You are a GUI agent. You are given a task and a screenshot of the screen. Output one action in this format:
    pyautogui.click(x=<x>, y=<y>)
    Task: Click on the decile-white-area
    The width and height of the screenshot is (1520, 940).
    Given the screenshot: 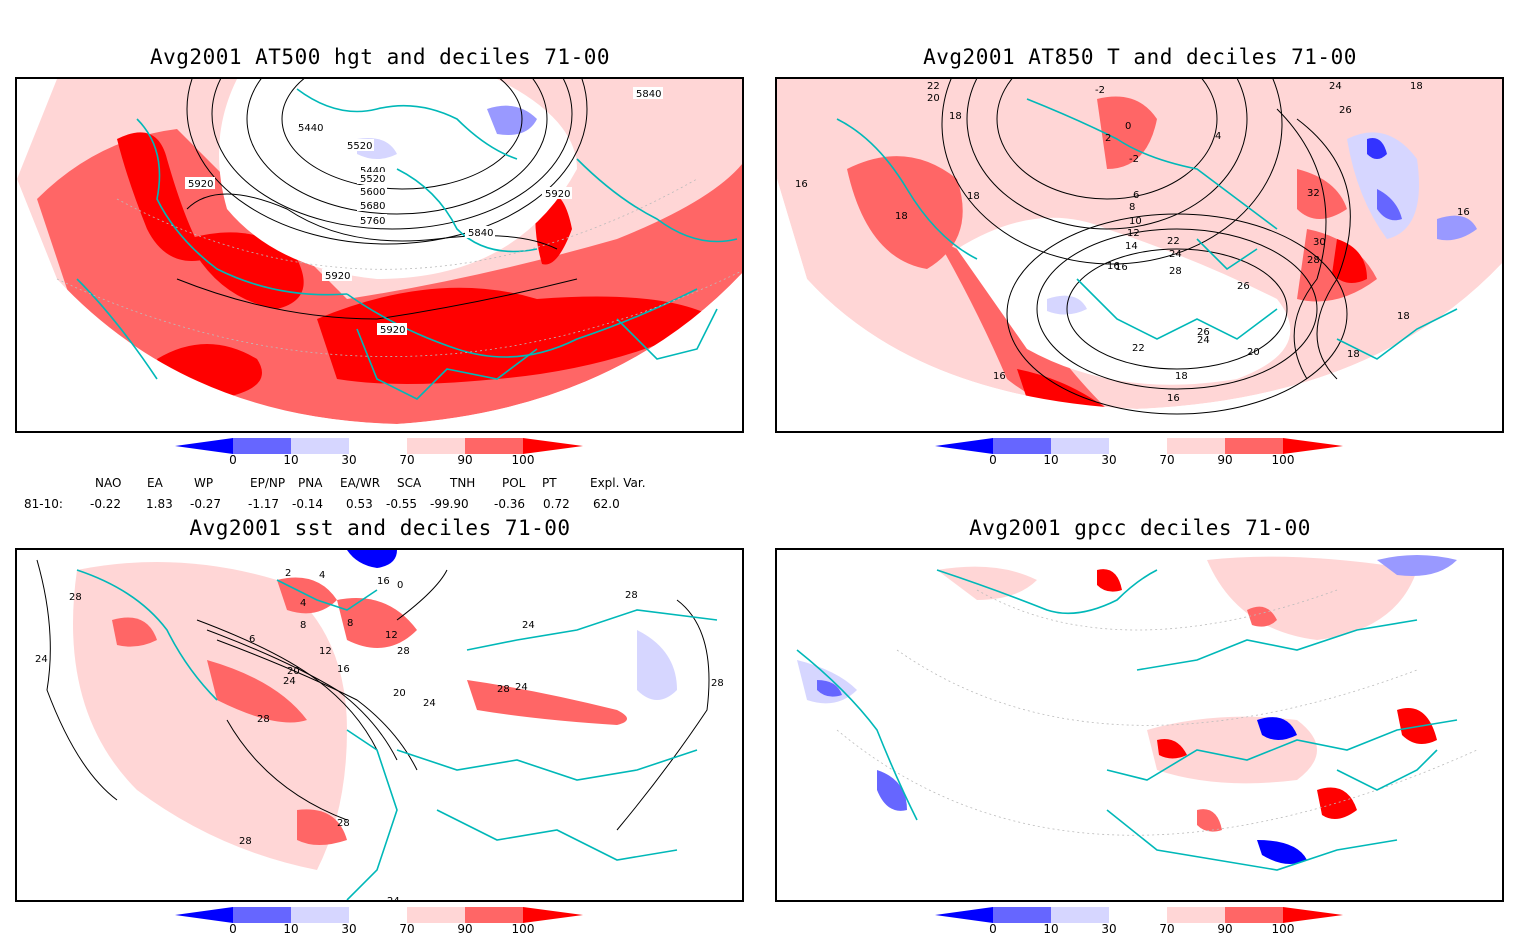 What is the action you would take?
    pyautogui.click(x=1124, y=301)
    